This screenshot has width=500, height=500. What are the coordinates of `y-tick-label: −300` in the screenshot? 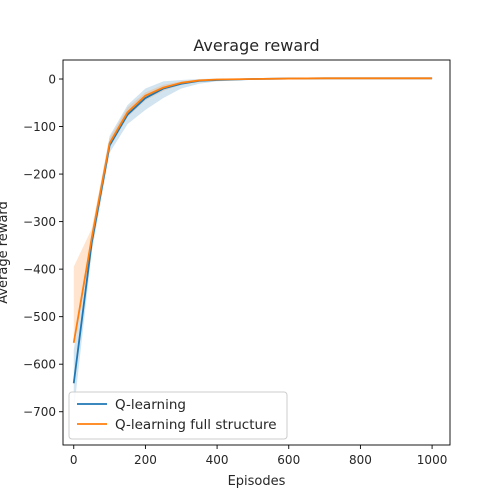 It's located at (39, 222).